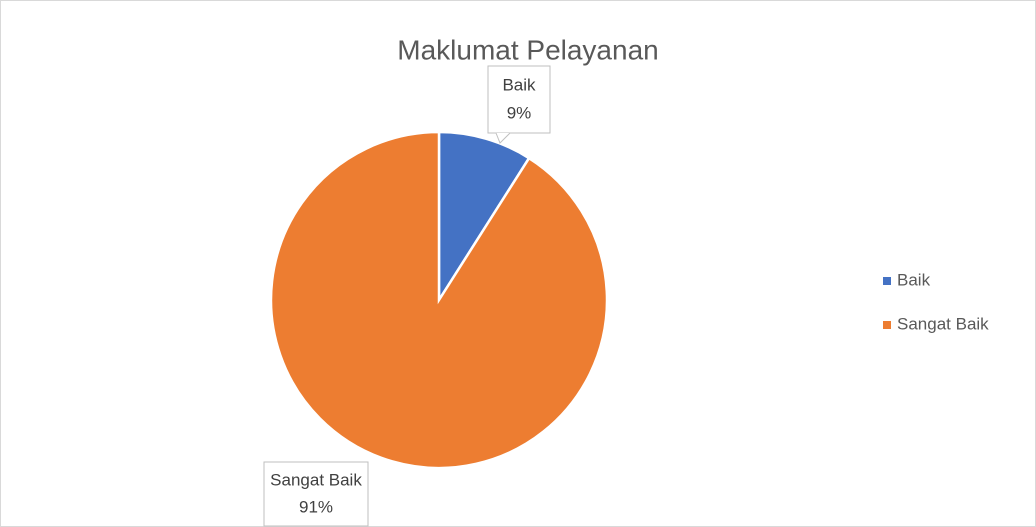 This screenshot has height=527, width=1036. Describe the element at coordinates (519, 85) in the screenshot. I see `data-label-name: Baik` at that location.